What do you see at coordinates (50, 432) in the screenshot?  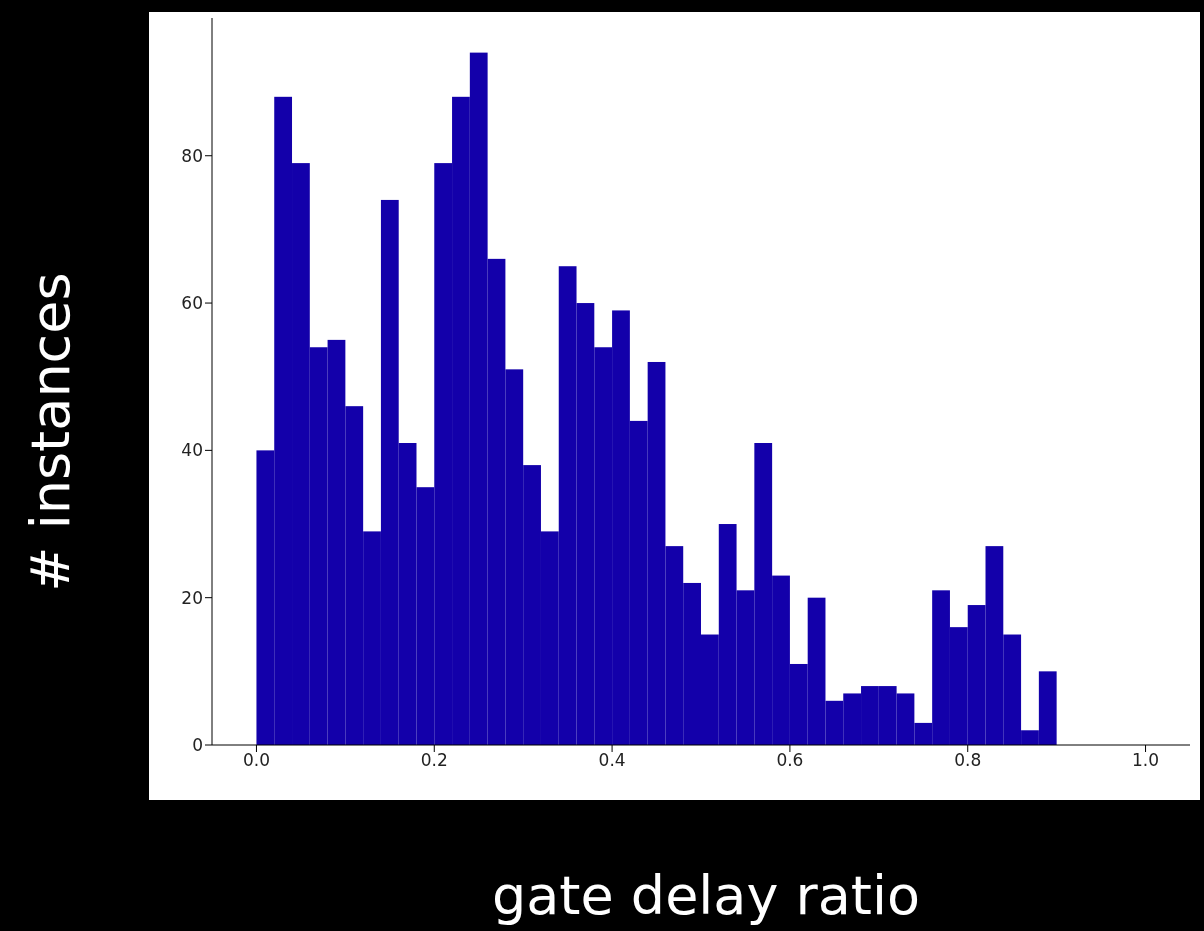 I see `y-axis-title: # instances` at bounding box center [50, 432].